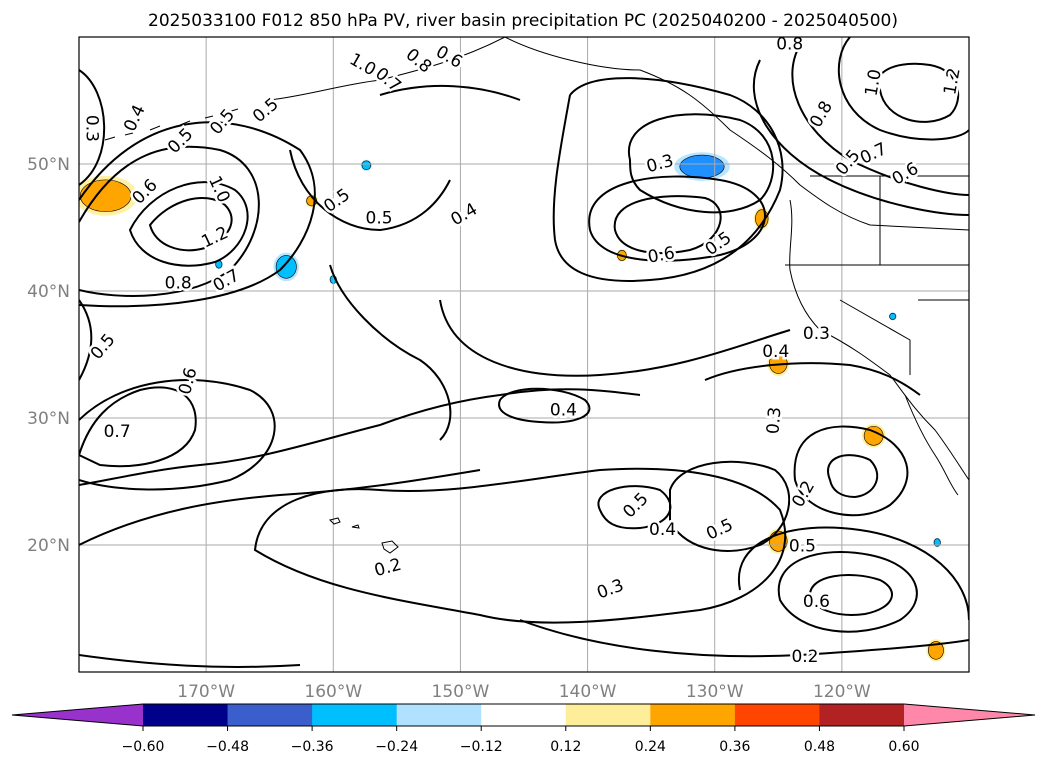 Image resolution: width=1047 pixels, height=765 pixels. Describe the element at coordinates (734, 747) in the screenshot. I see `colorbar-tick-label: 0.36` at that location.